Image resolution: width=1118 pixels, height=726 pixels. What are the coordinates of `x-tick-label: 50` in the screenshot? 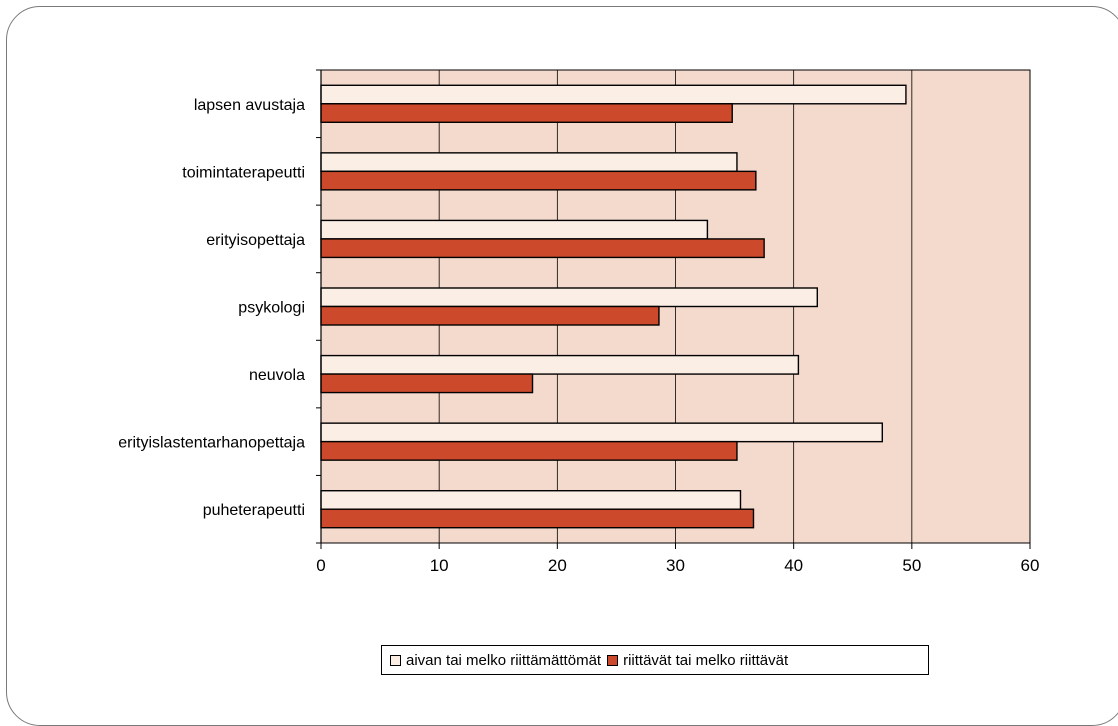 It's located at (911, 565).